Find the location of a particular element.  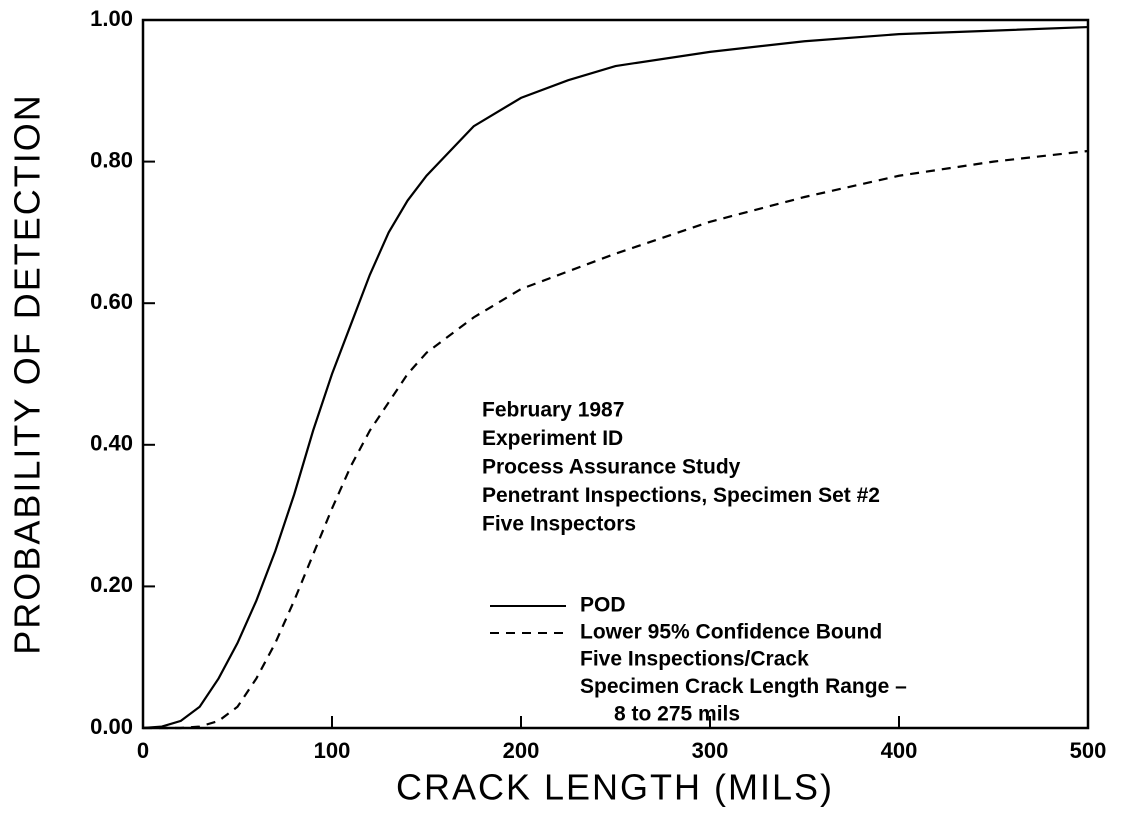

annotation: Five Inspectors is located at coordinates (559, 524).